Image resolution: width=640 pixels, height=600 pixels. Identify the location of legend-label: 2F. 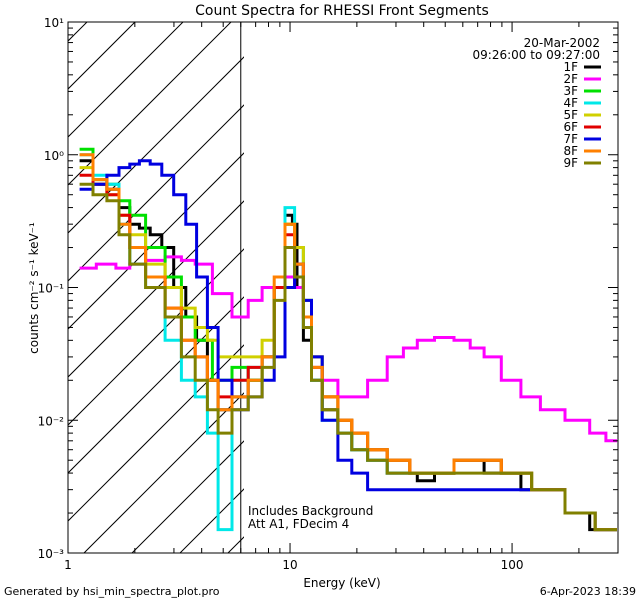
(570, 79).